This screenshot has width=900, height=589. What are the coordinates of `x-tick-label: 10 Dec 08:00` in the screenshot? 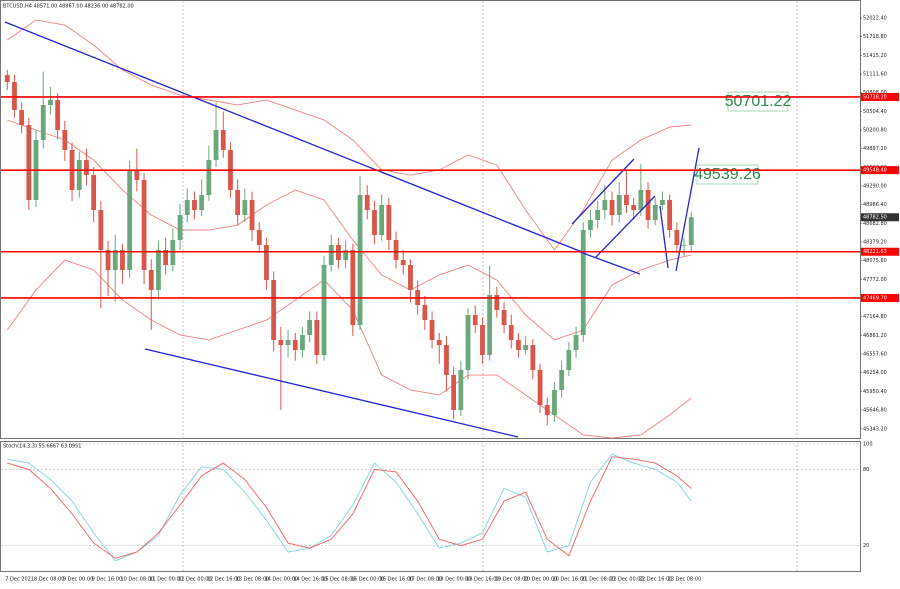 It's located at (137, 580).